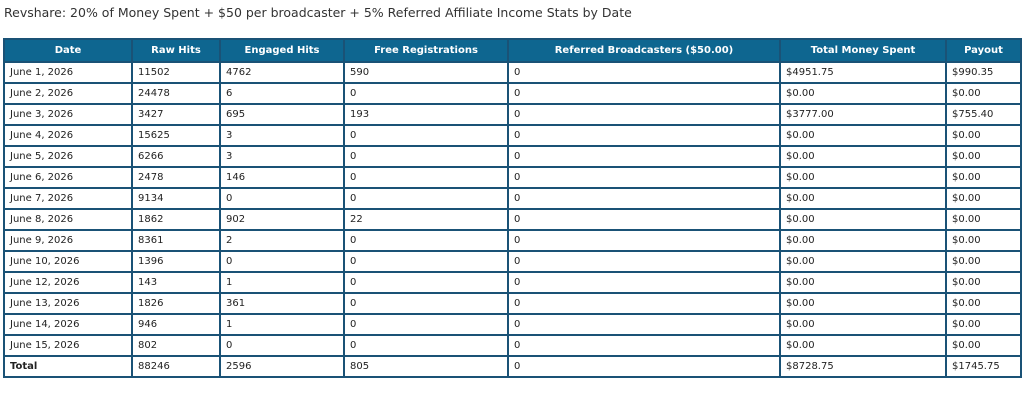  Describe the element at coordinates (282, 303) in the screenshot. I see `cell-engaged-hits: 361` at that location.